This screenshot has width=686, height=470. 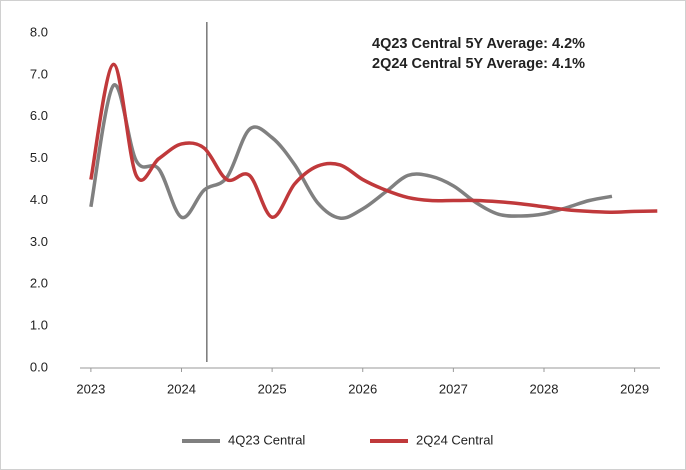 I want to click on annotation: 2Q24 Central 5Y Average: 4.1%, so click(x=478, y=64).